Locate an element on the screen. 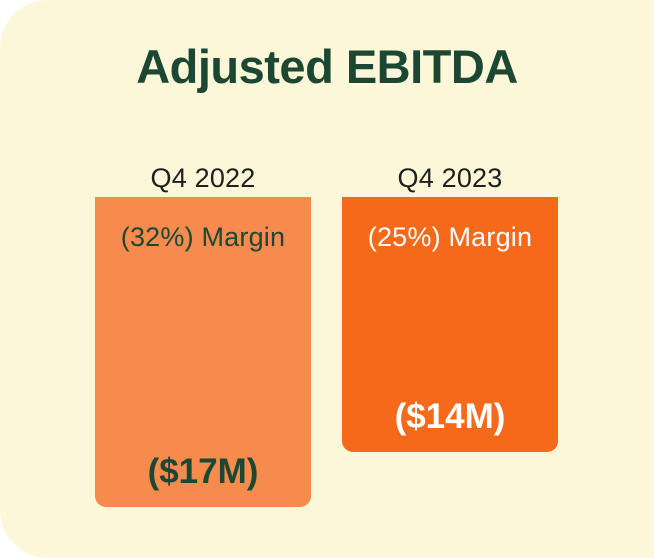 The width and height of the screenshot is (654, 558). chart-title: Adjusted EBITDA is located at coordinates (327, 66).